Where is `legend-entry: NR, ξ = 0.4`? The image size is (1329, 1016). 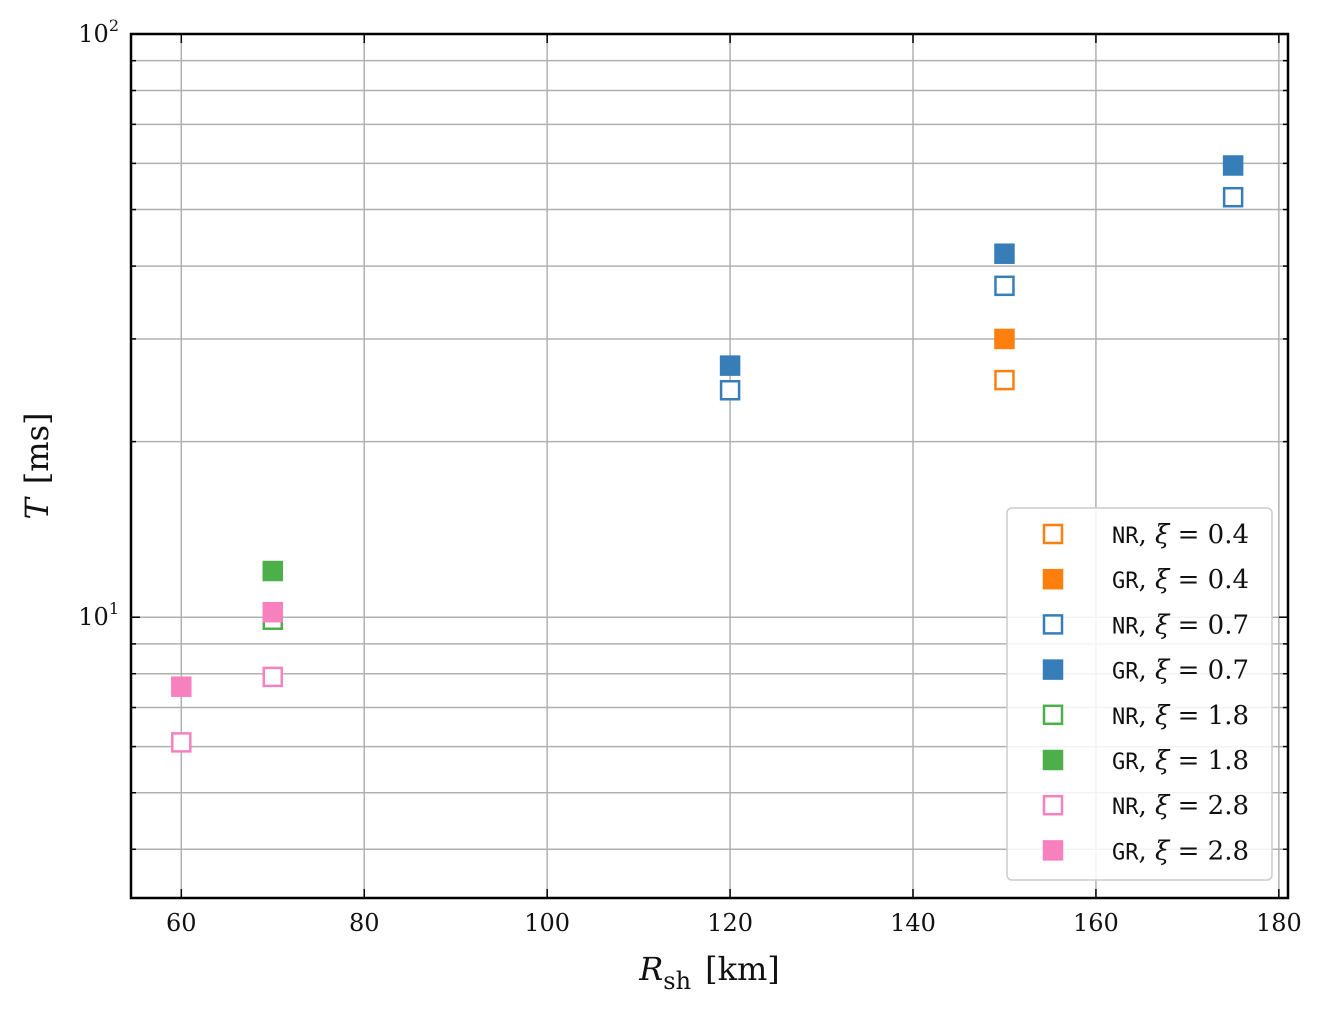
legend-entry: NR, ξ = 0.4 is located at coordinates (1145, 535).